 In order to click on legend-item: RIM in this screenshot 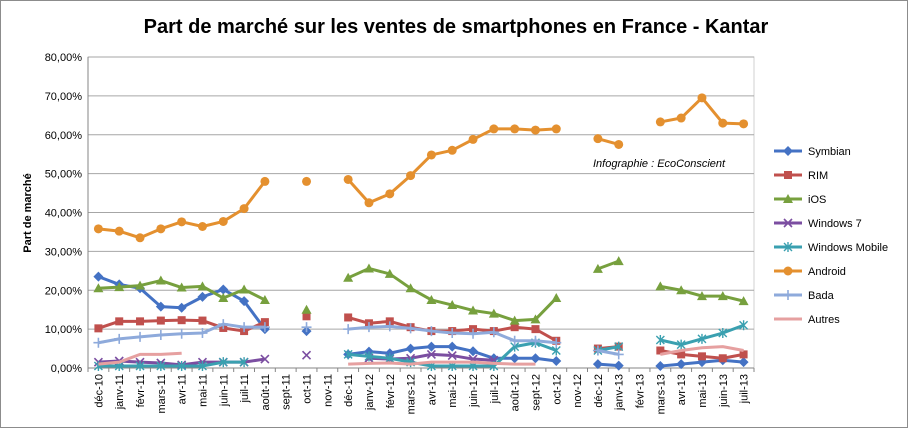, I will do `click(801, 176)`.